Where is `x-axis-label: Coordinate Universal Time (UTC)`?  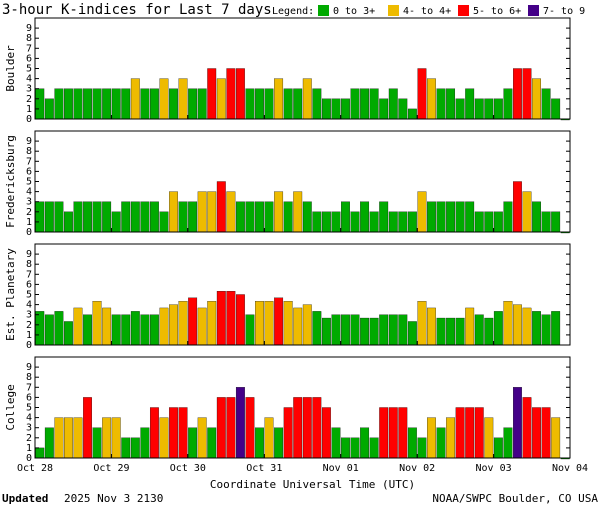
x-axis-label: Coordinate Universal Time (UTC) is located at coordinates (312, 484).